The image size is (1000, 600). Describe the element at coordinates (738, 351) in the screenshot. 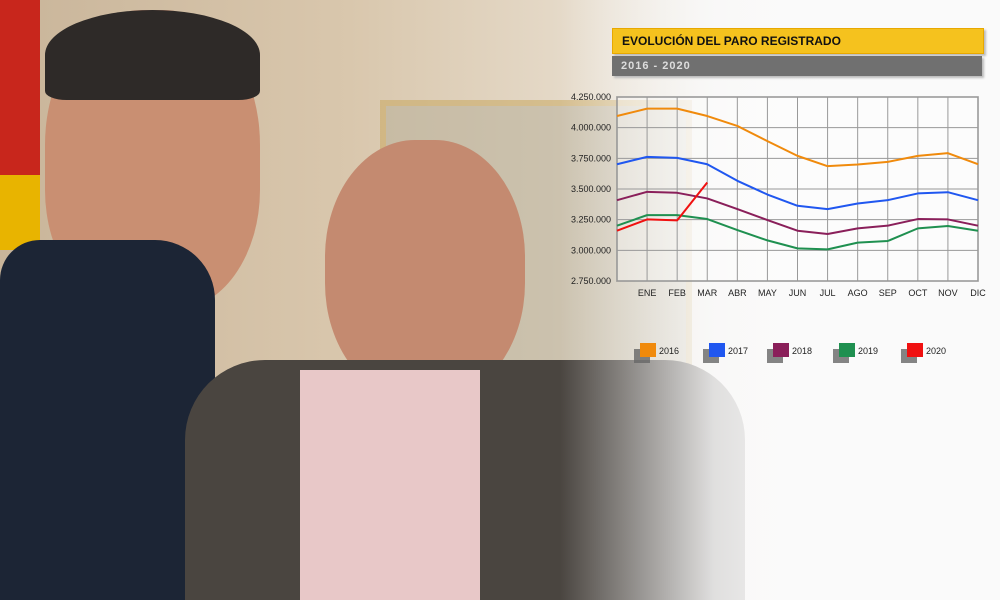

I see `legend-label: 2017` at that location.